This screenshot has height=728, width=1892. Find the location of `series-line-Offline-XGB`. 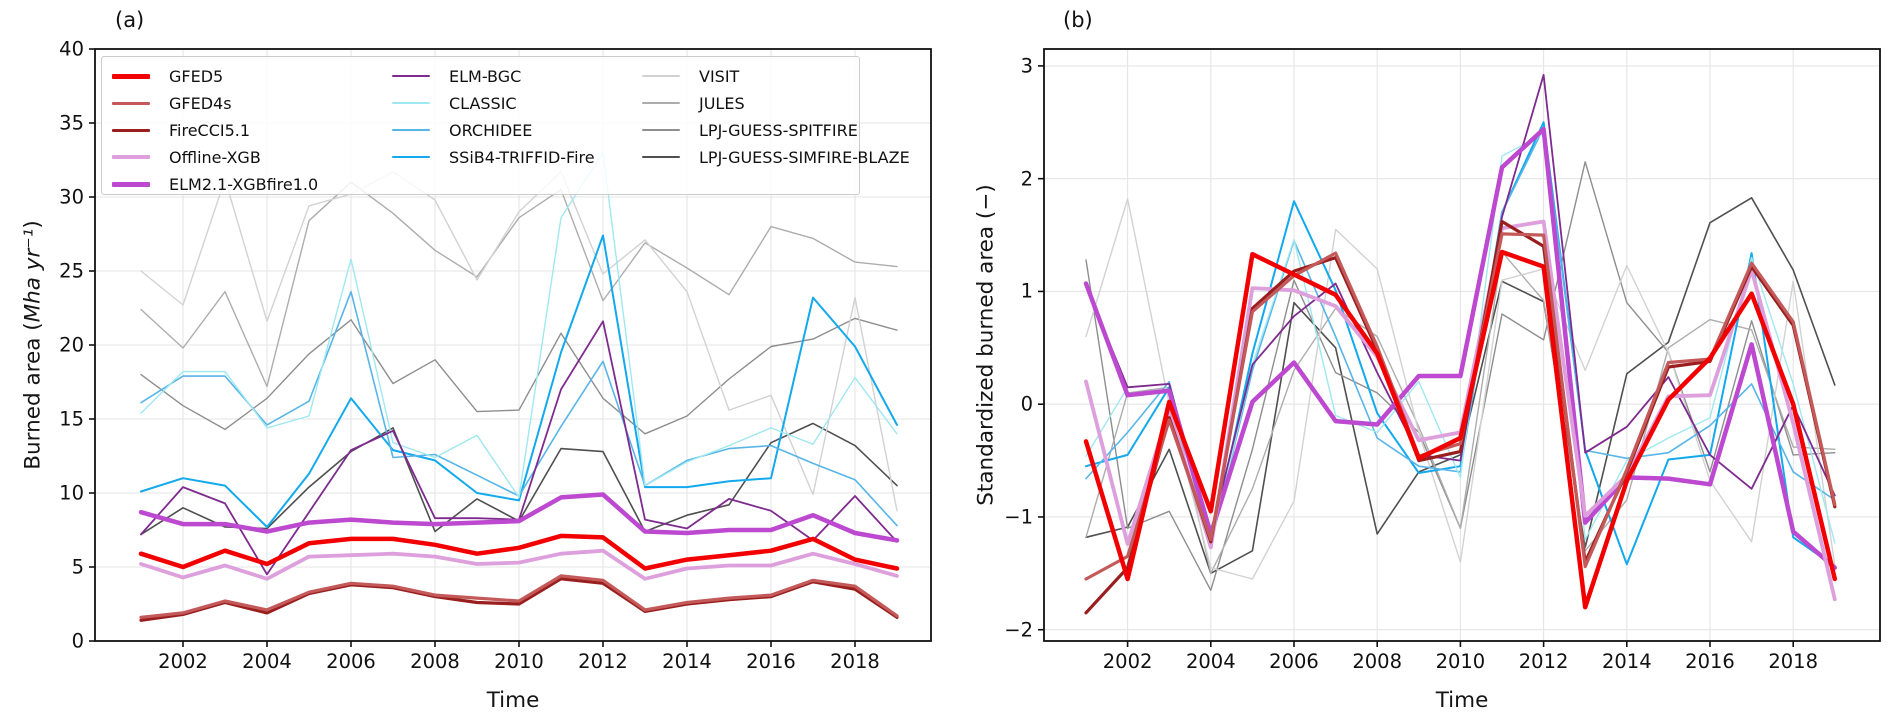

series-line-Offline-XGB is located at coordinates (519, 564).